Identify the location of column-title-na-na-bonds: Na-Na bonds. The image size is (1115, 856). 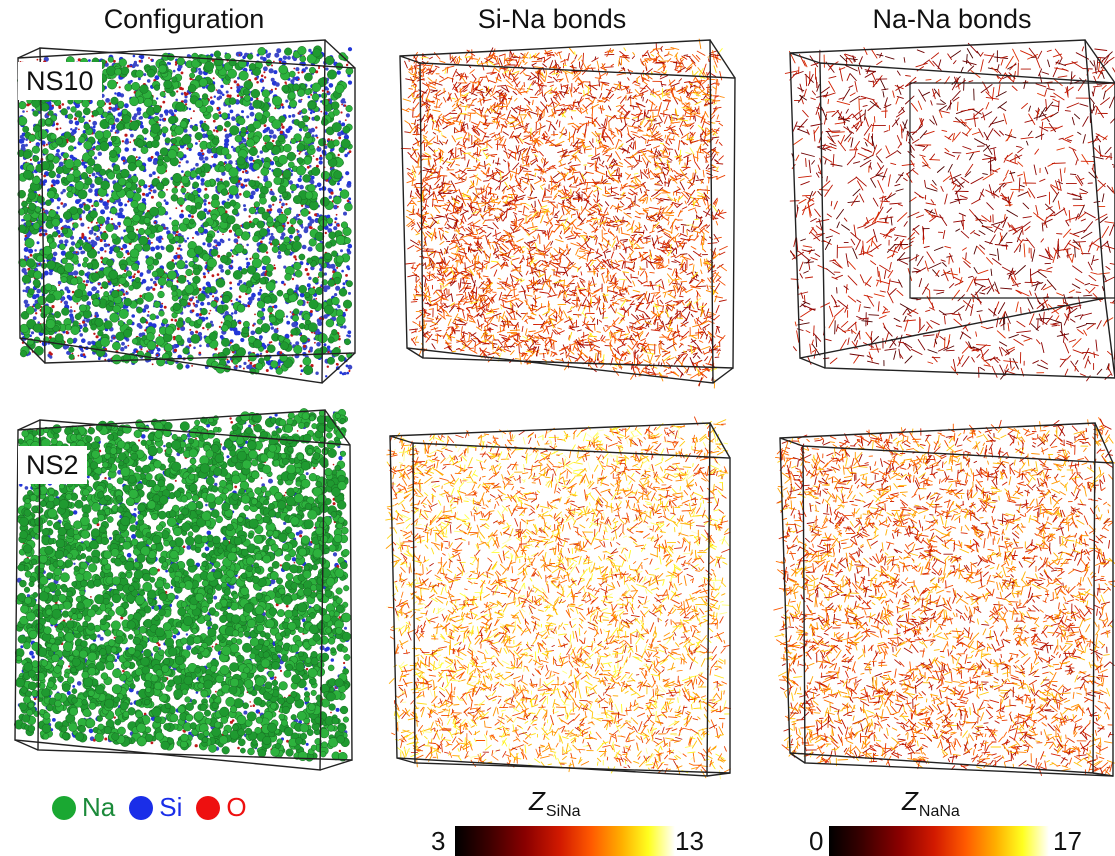
(943, 19).